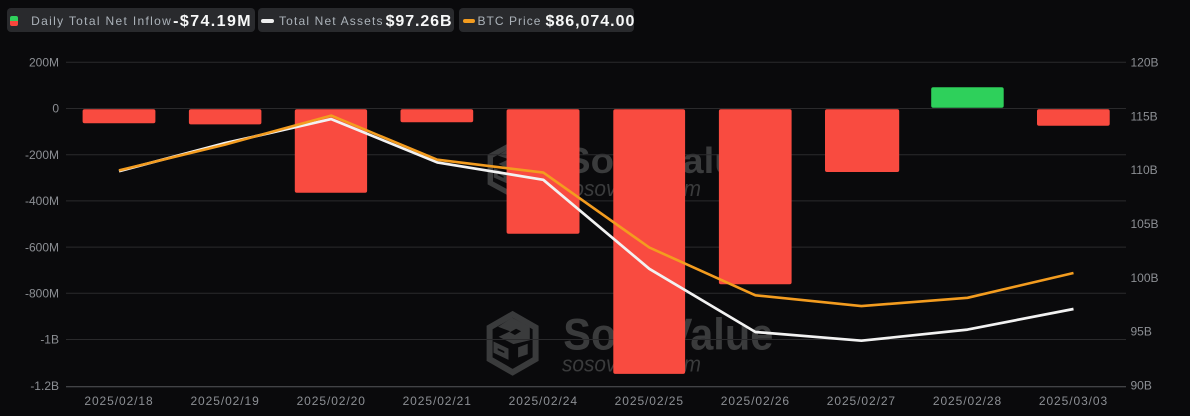  I want to click on svg-text: 2025/02/28, so click(967, 401).